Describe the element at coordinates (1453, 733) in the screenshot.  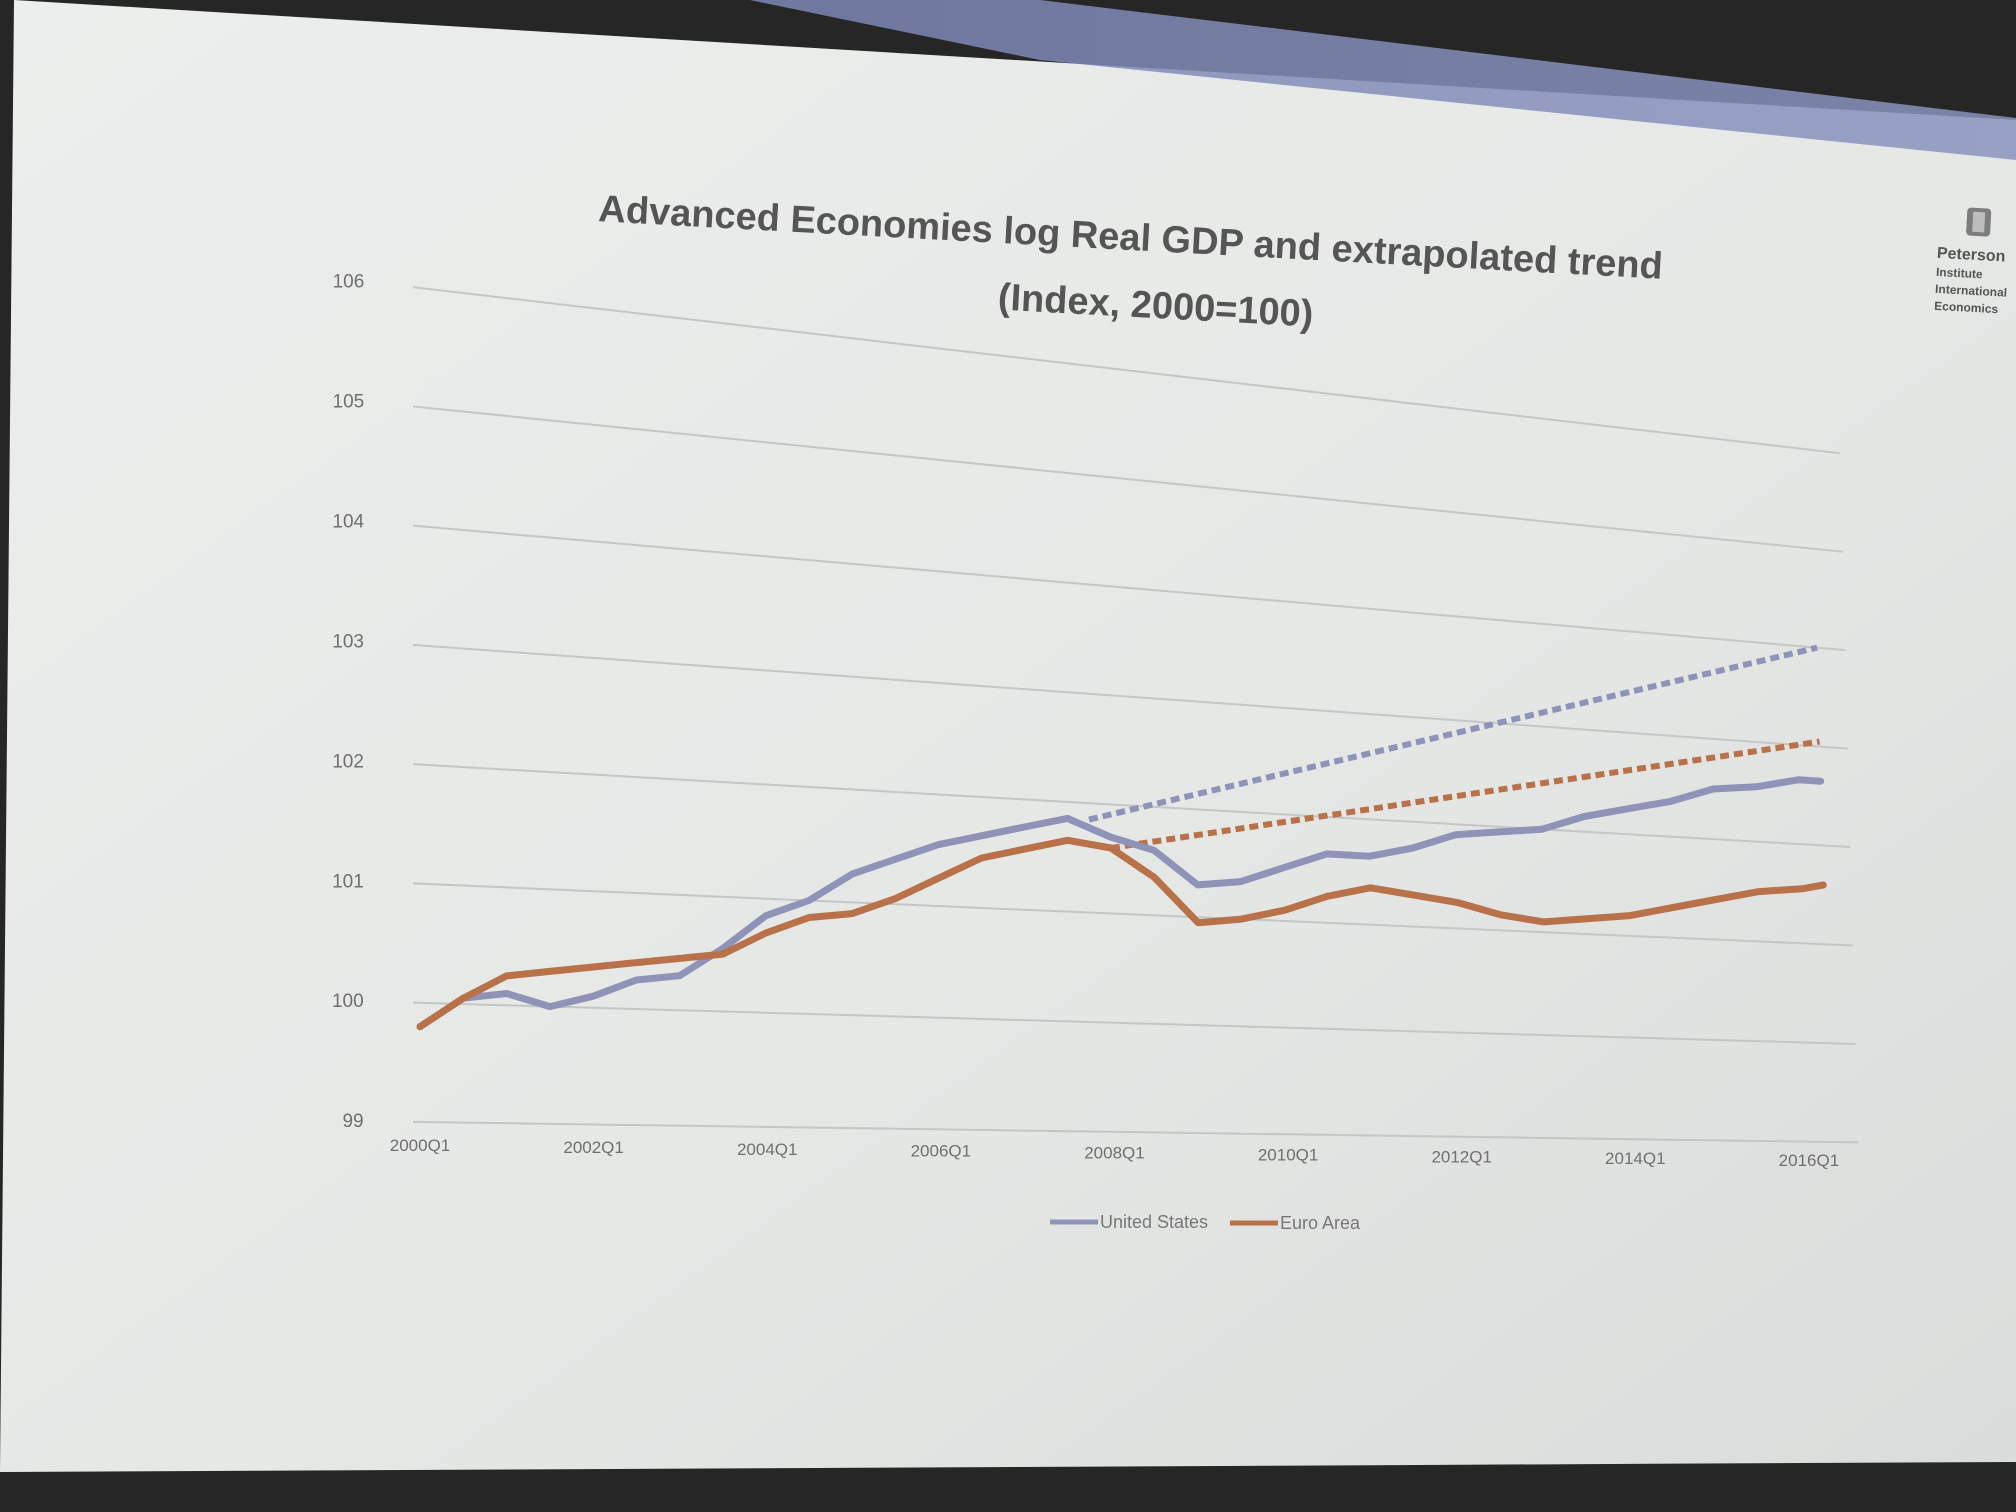
I see `trend-line-united-states` at that location.